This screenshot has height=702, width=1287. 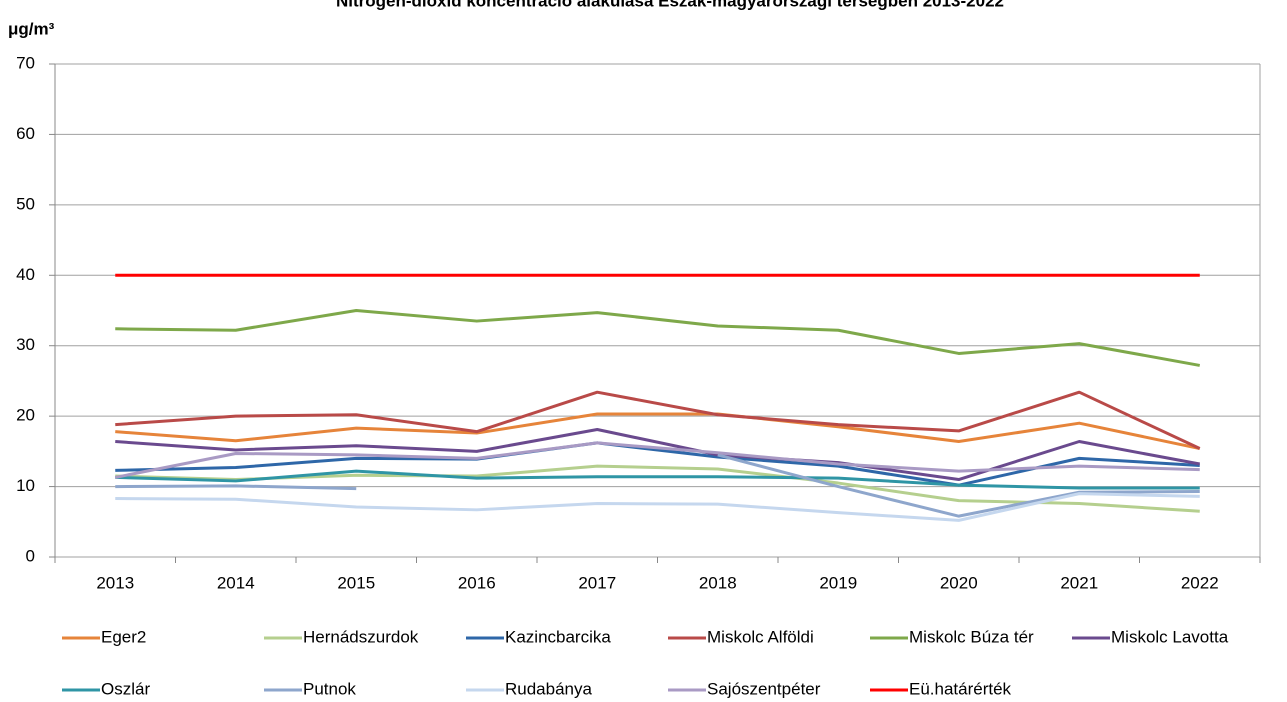 What do you see at coordinates (356, 582) in the screenshot?
I see `x-tick-label: 2015` at bounding box center [356, 582].